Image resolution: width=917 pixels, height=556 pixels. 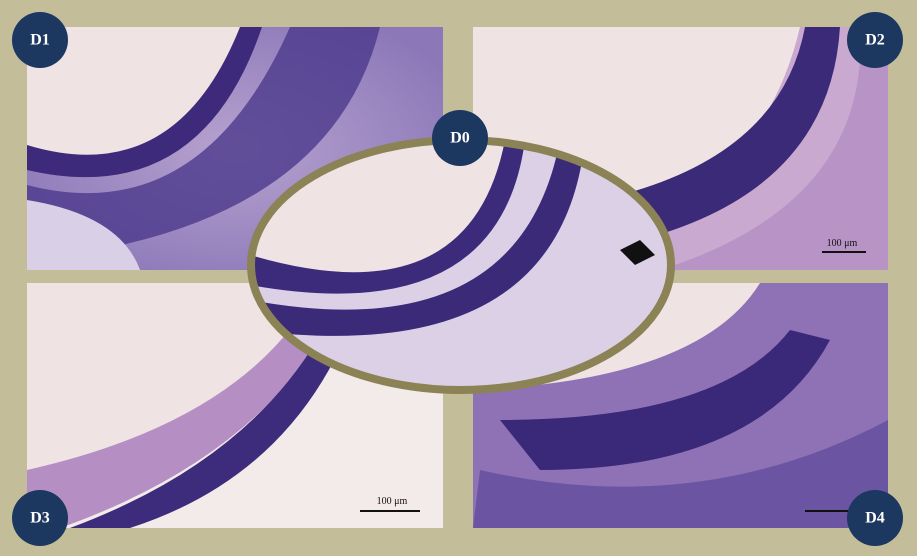 I want to click on panel-label: D2, so click(x=875, y=40).